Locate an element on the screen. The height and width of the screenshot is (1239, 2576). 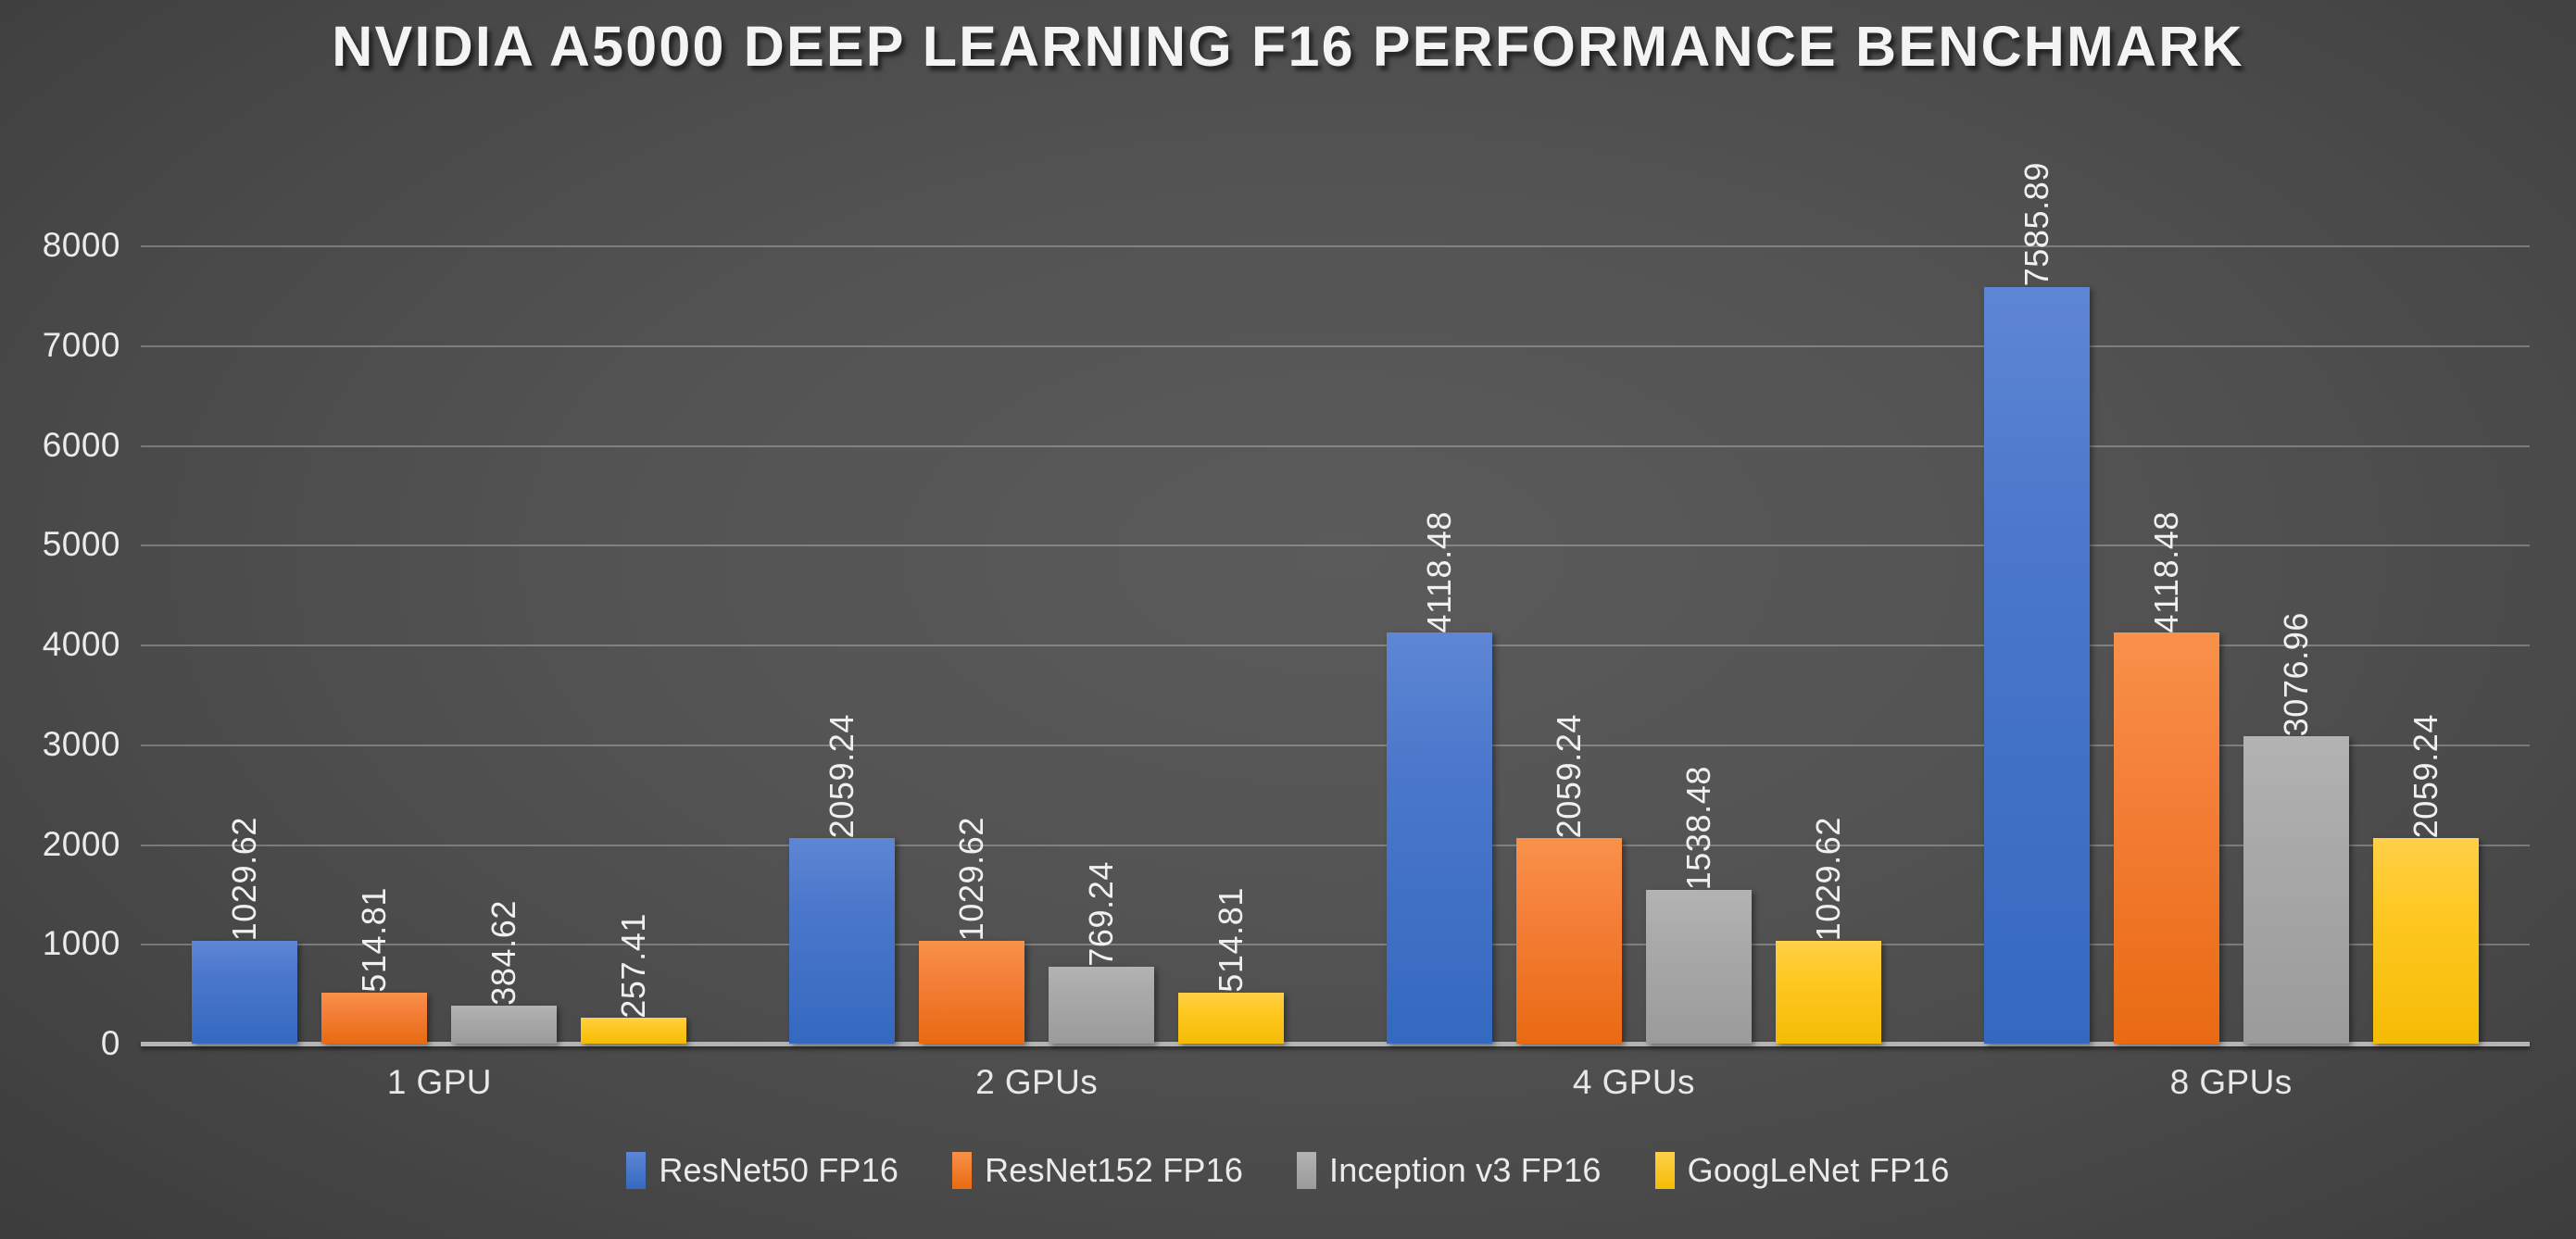
legend-label: GoogLeNet FP16 is located at coordinates (1818, 1170).